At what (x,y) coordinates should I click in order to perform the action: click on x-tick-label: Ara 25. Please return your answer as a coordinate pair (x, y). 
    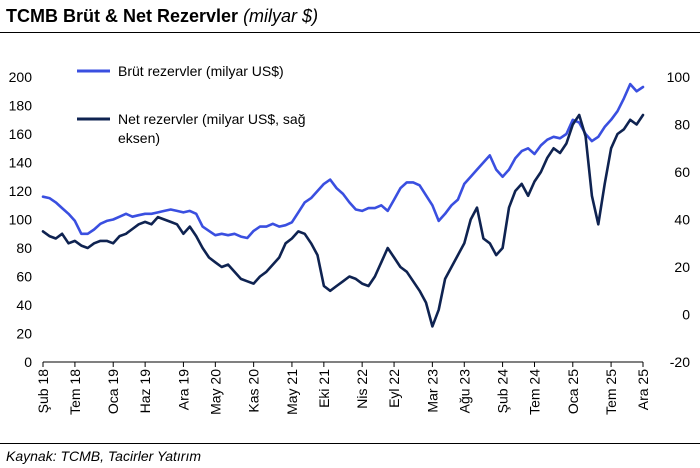
    Looking at the image, I should click on (643, 389).